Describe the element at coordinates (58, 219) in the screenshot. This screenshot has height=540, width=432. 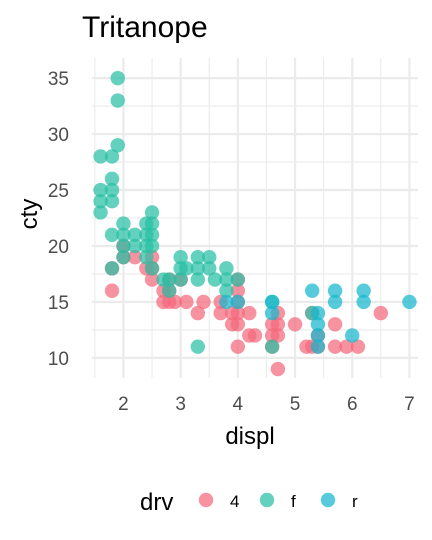
I see `y-axis-ticks: 10 15 20 25 30 35` at that location.